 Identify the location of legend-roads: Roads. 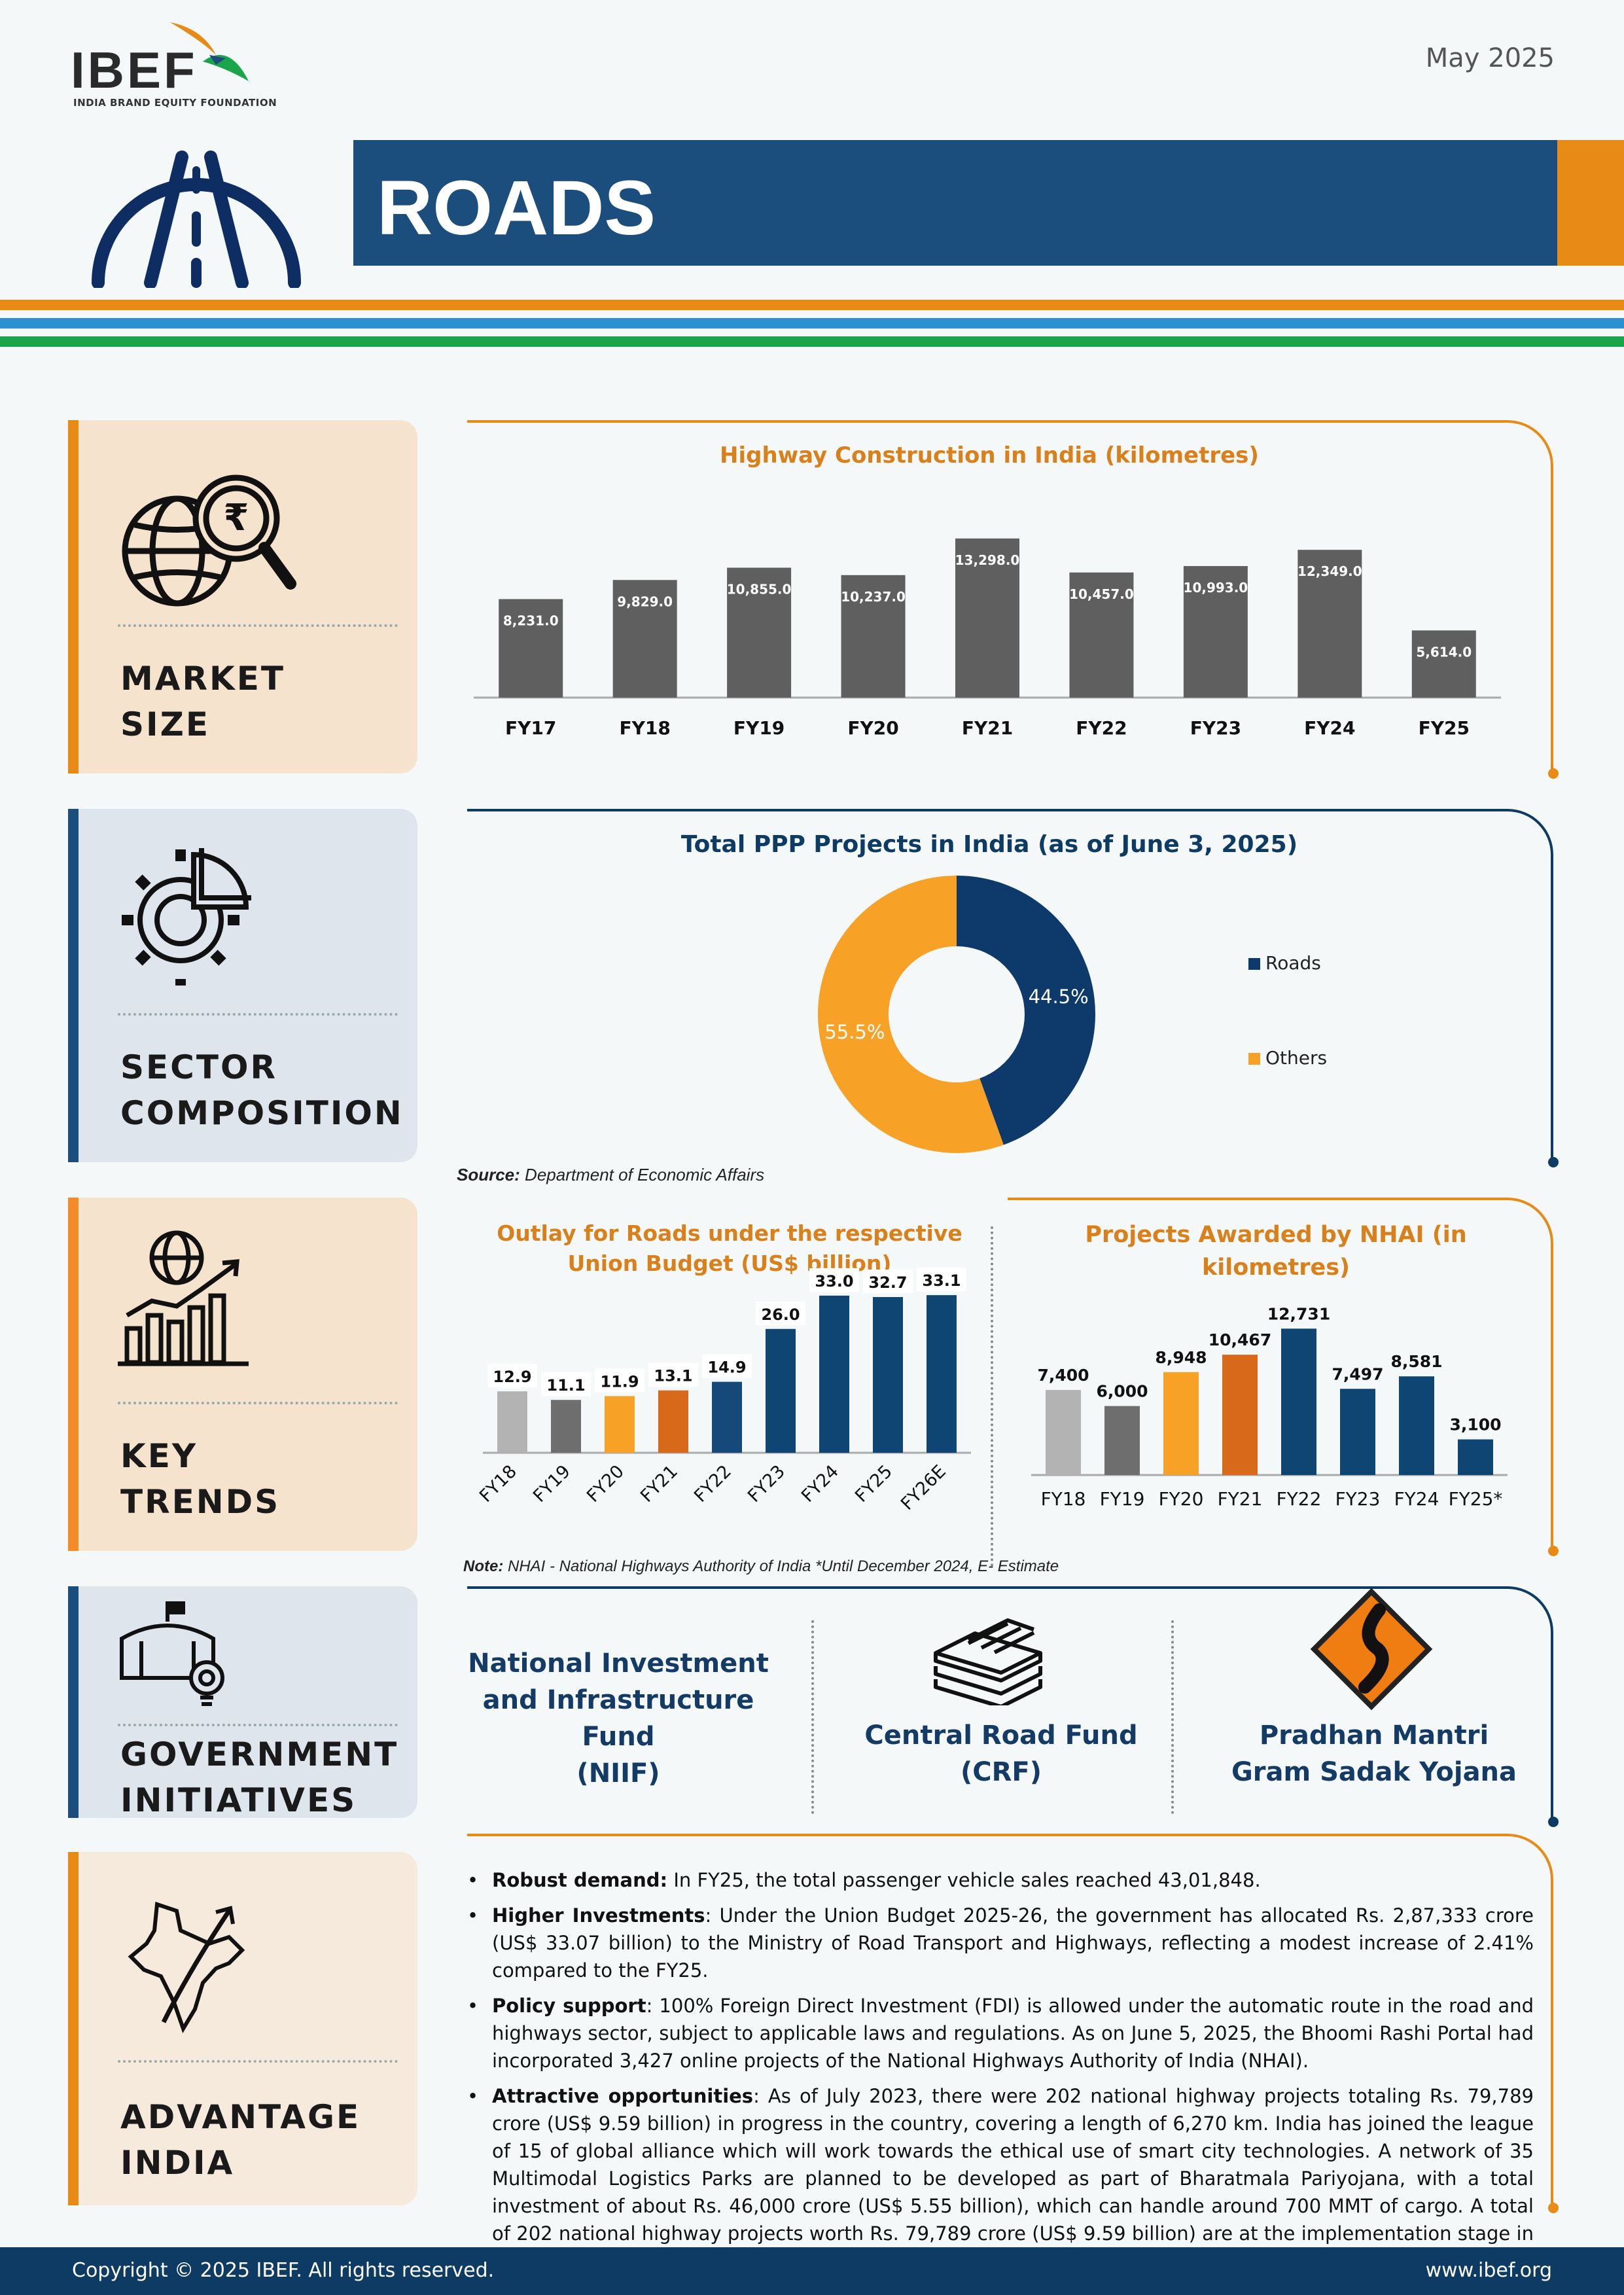
(1284, 963).